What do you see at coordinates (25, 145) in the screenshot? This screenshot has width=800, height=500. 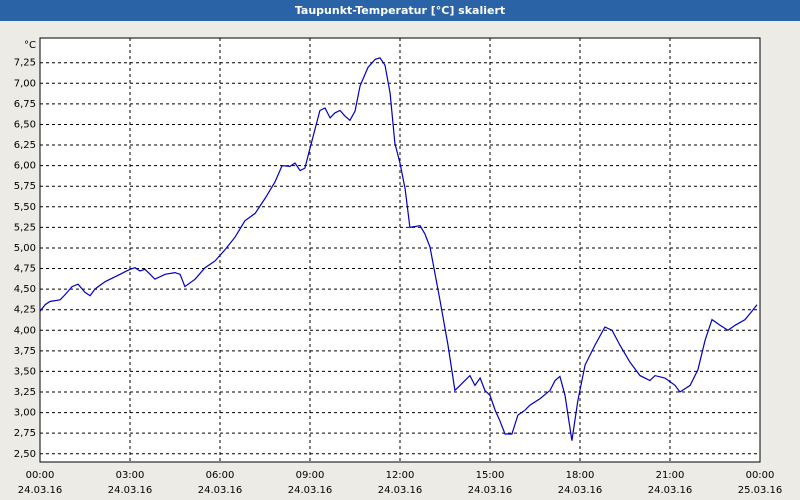 I see `y-tick-label: 6,25` at bounding box center [25, 145].